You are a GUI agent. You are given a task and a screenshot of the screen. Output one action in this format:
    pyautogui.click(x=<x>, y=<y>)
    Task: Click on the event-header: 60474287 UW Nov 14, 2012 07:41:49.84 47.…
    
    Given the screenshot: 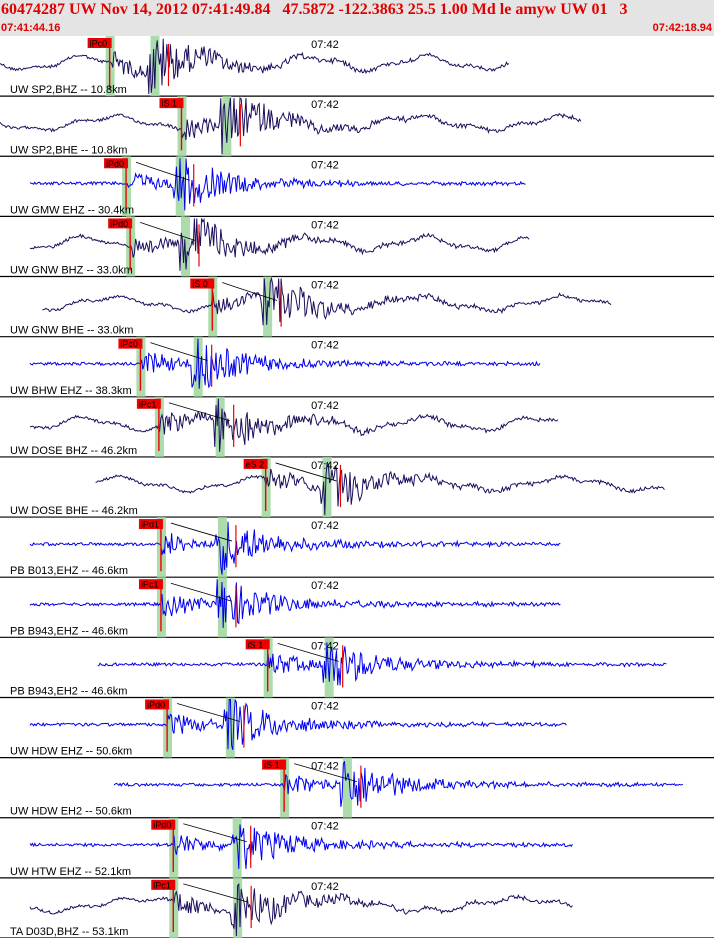 What is the action you would take?
    pyautogui.click(x=357, y=18)
    